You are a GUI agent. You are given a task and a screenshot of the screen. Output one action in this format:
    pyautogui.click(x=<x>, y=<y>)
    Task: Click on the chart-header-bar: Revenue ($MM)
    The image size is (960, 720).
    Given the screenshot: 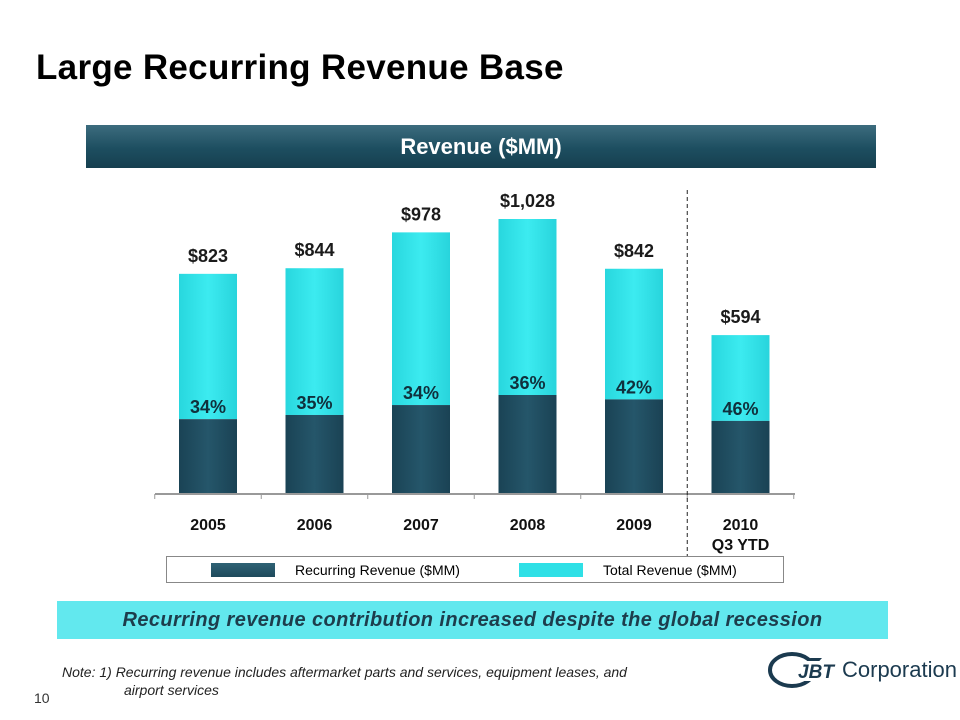 What is the action you would take?
    pyautogui.click(x=481, y=146)
    